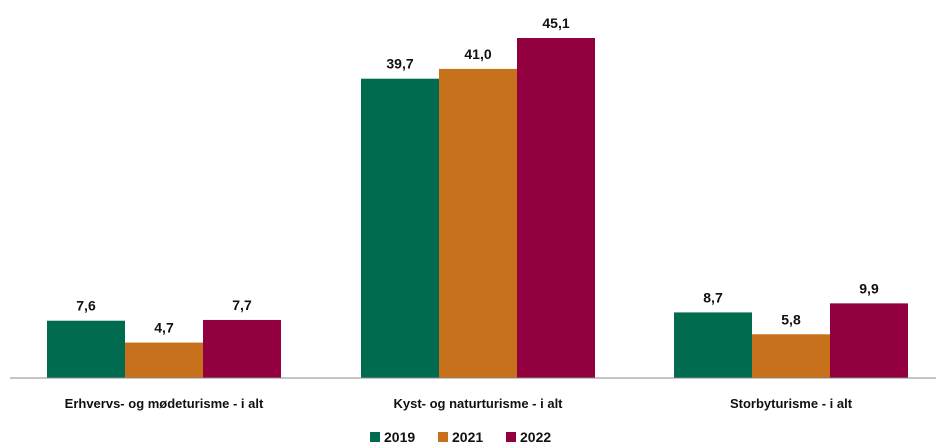 This screenshot has height=448, width=936. What do you see at coordinates (242, 348) in the screenshot?
I see `bar-2022-erhvervs-og-mødeturisme-i-alt` at bounding box center [242, 348].